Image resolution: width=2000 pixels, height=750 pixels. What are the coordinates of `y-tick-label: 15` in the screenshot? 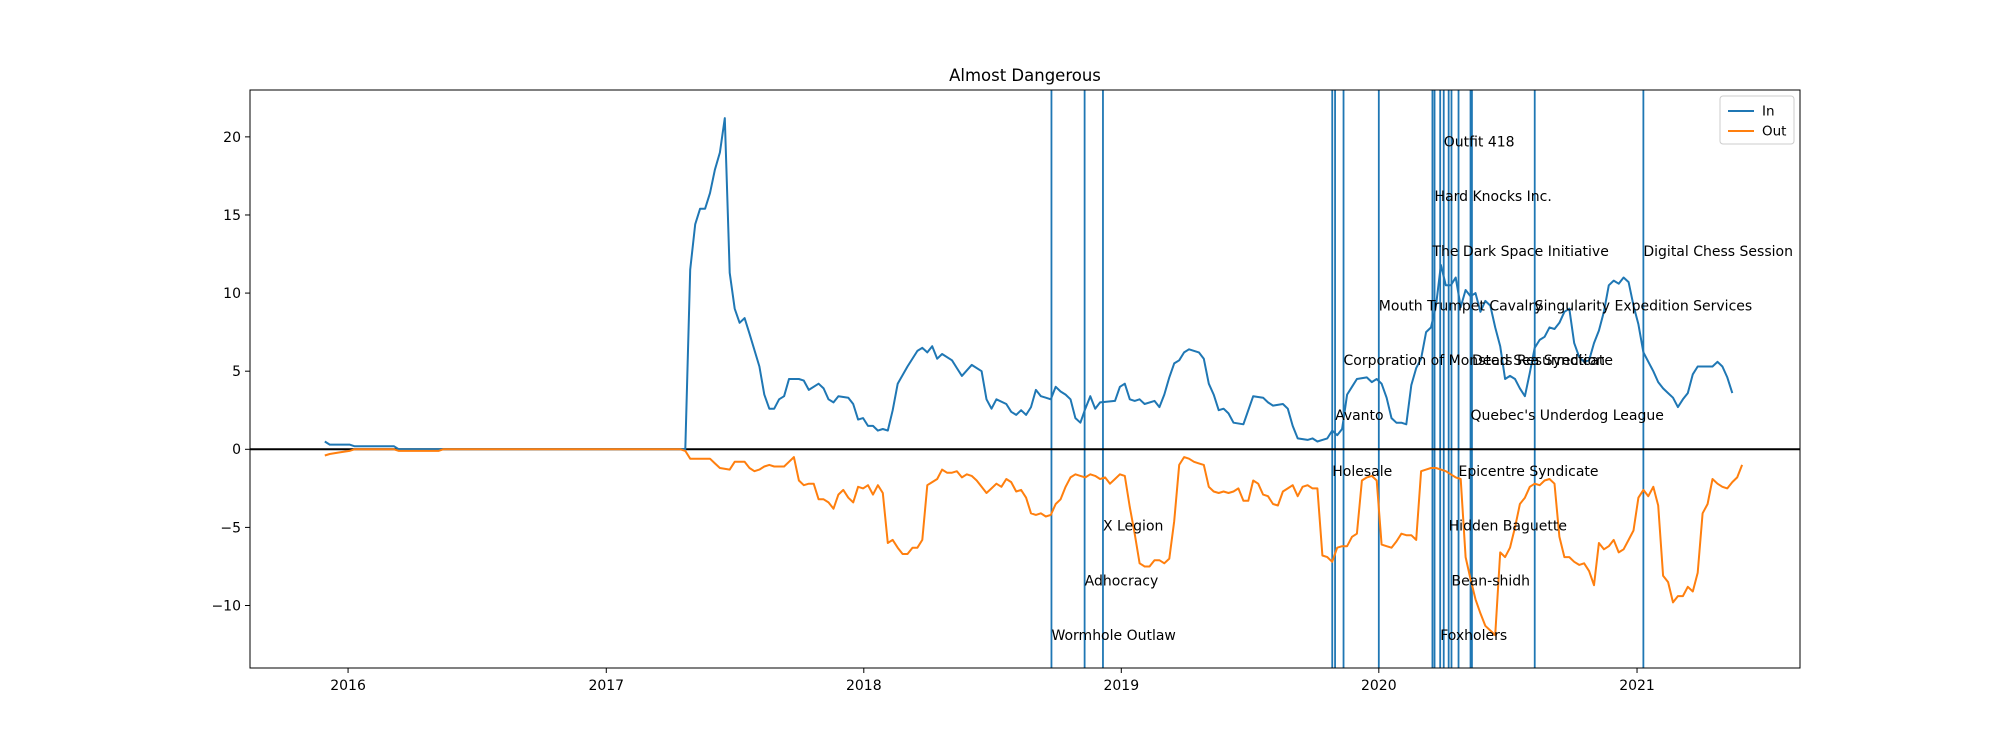 It's located at (232, 216).